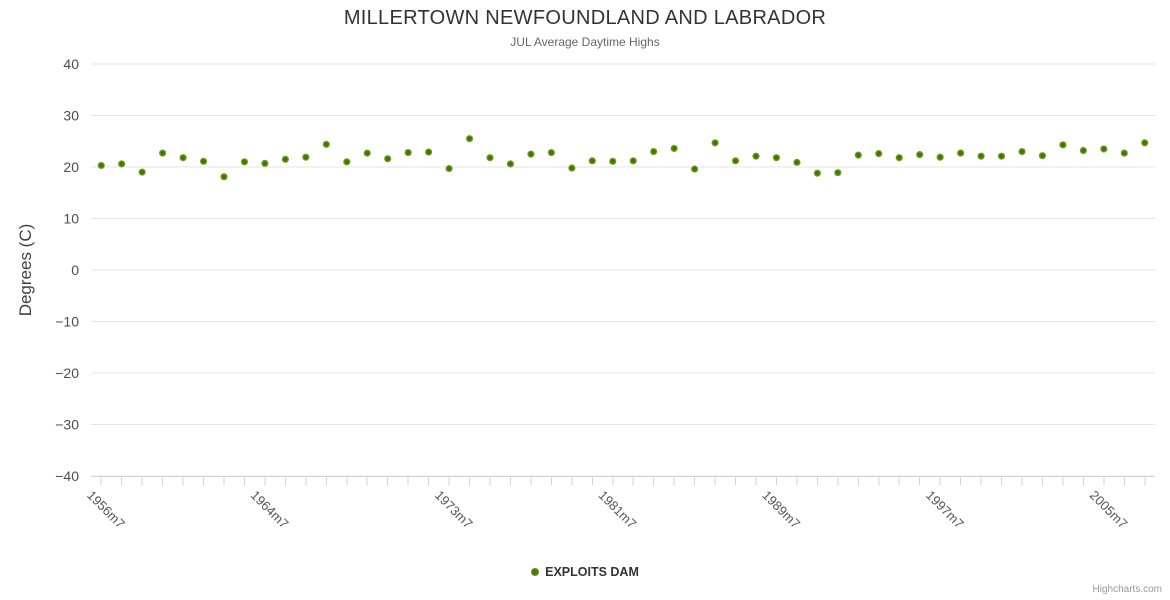 The height and width of the screenshot is (600, 1170). I want to click on chart-subtitle: JUL Average Daytime Highs, so click(585, 42).